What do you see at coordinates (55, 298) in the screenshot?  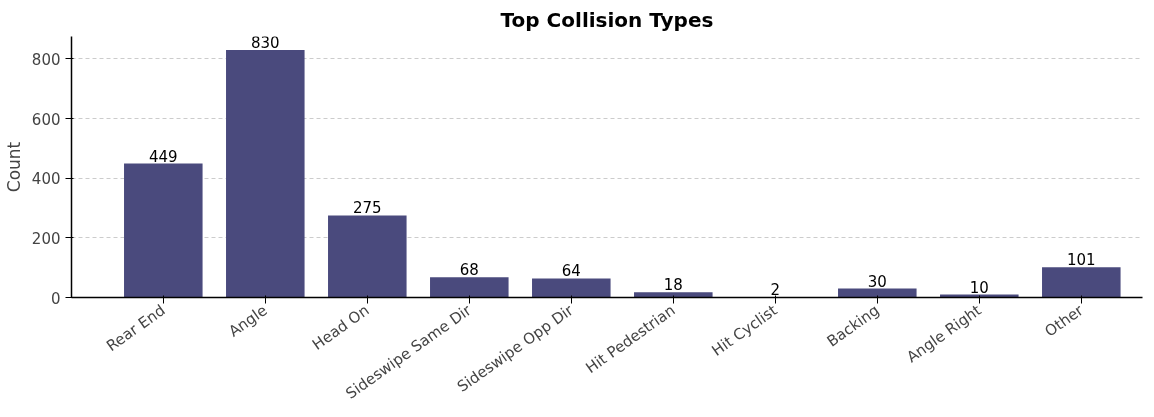 I see `y-tick-label: 0` at bounding box center [55, 298].